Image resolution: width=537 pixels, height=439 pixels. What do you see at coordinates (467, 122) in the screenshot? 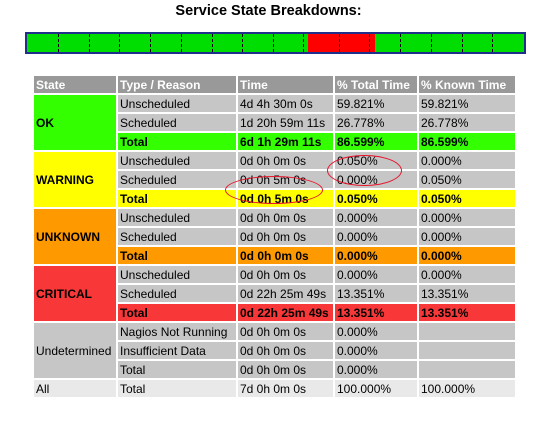
I see `pct-known-cell: 26.778%` at bounding box center [467, 122].